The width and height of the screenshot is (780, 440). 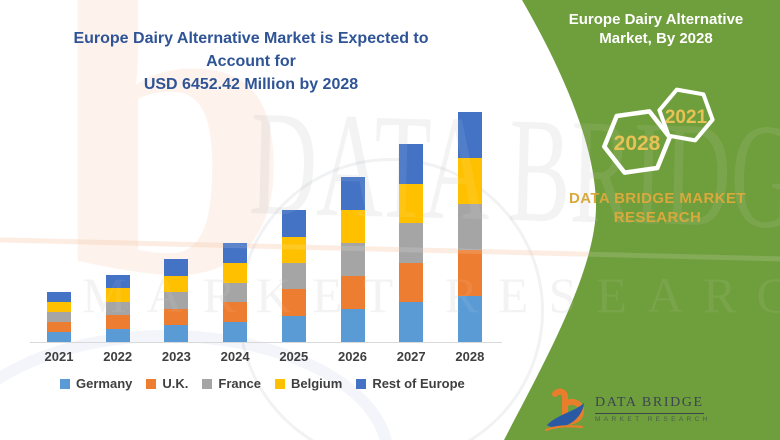 I want to click on logo-wordmark: DATA BRIDGE, so click(x=649, y=404).